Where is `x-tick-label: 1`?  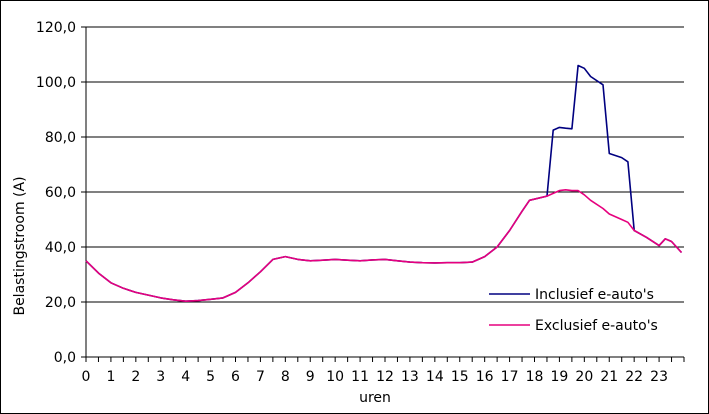 x-tick-label: 1 is located at coordinates (110, 377).